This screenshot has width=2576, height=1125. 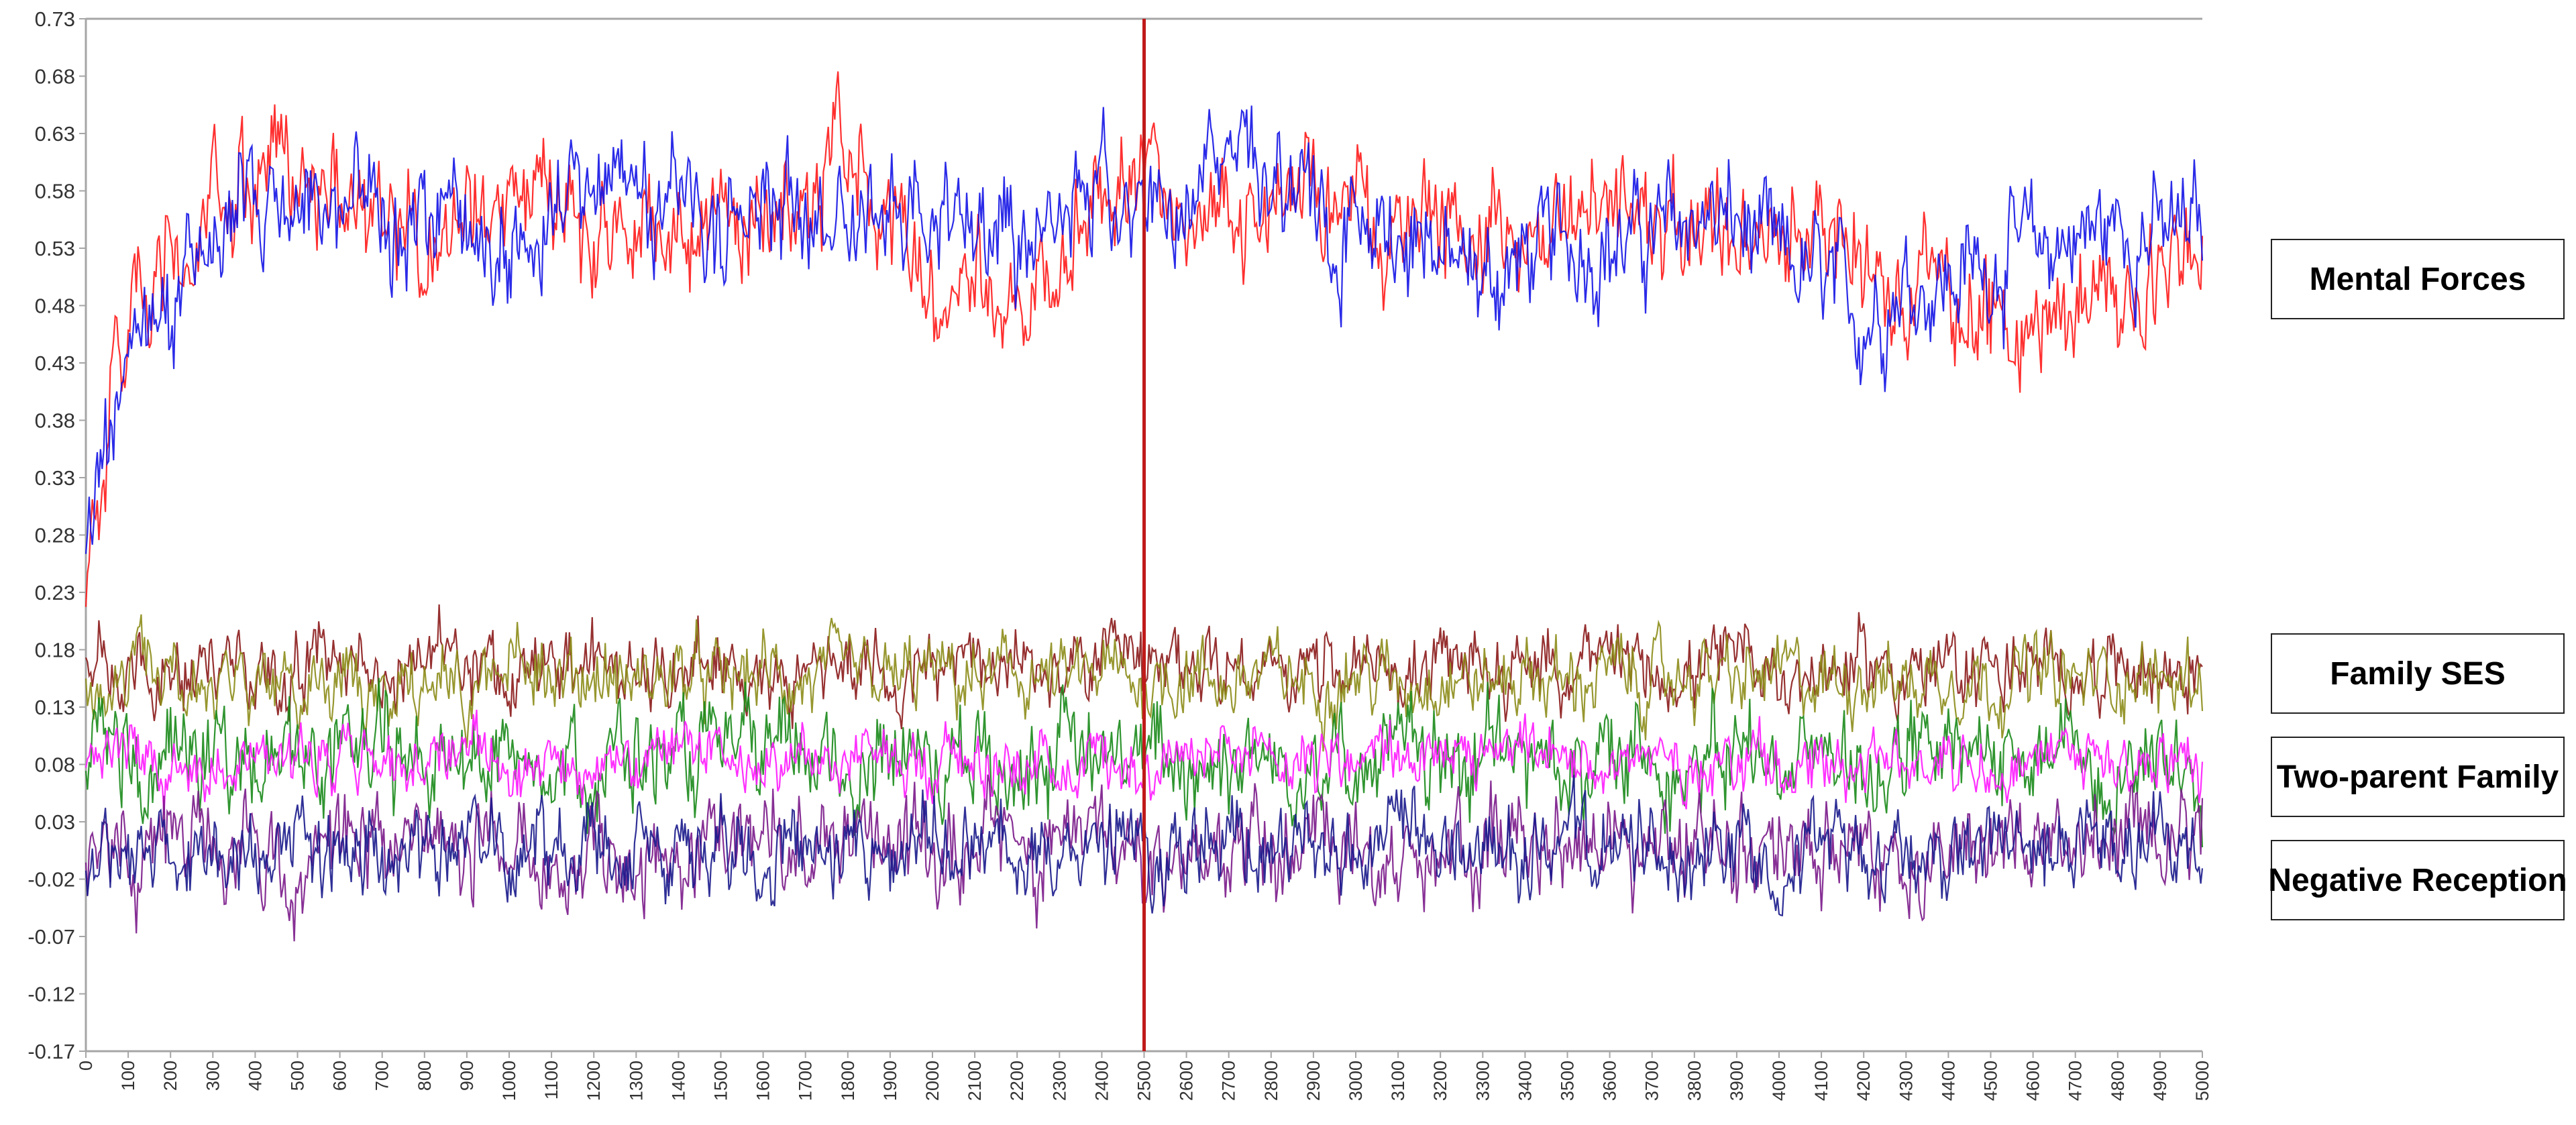 What do you see at coordinates (55, 248) in the screenshot?
I see `y-tick-label: 0.53` at bounding box center [55, 248].